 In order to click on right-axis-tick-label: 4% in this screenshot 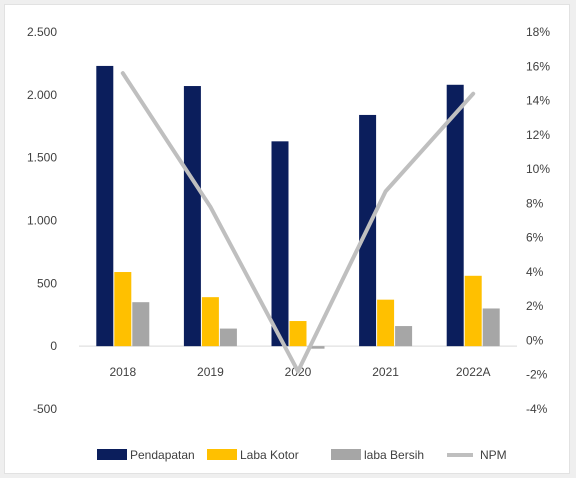, I will do `click(535, 272)`.